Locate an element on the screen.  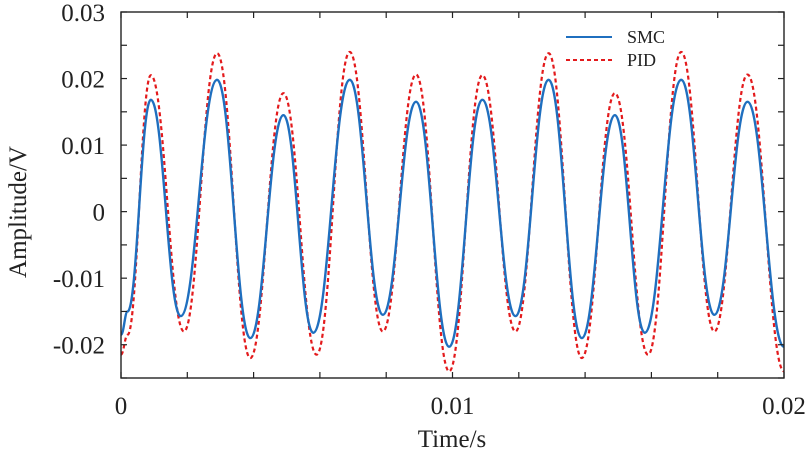
y-tick-label: 0 is located at coordinates (99, 213).